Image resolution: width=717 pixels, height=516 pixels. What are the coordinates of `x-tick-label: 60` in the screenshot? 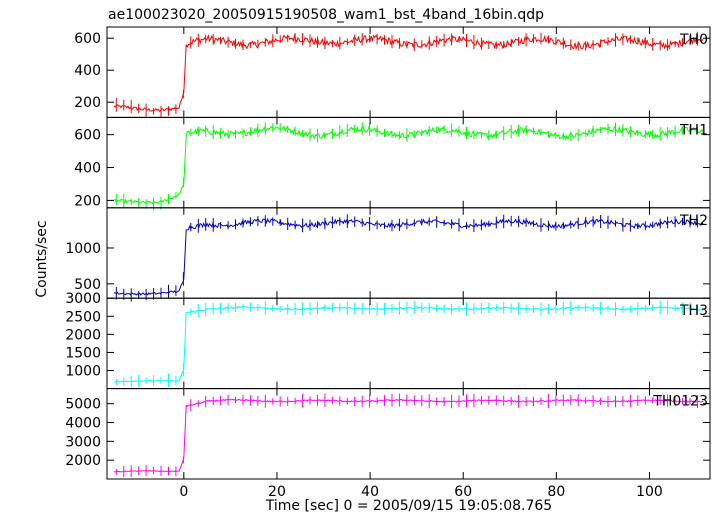 It's located at (463, 492).